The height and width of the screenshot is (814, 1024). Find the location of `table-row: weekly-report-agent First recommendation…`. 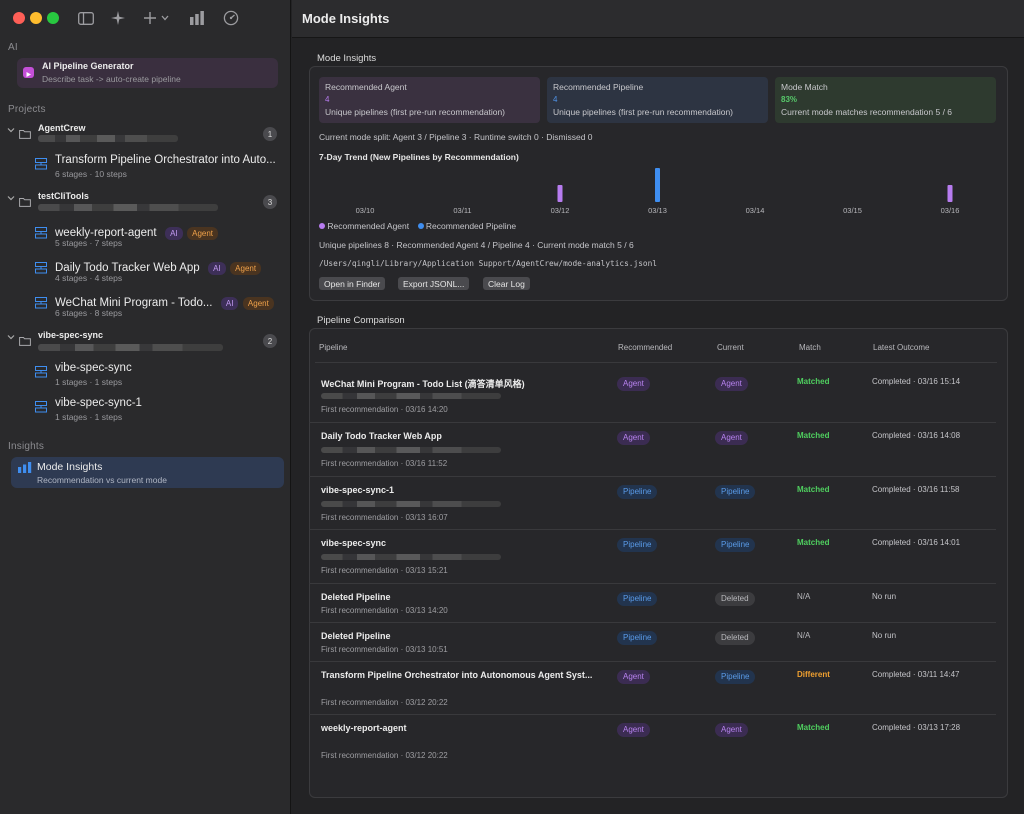

table-row: weekly-report-agent First recommendation… is located at coordinates (652, 741).